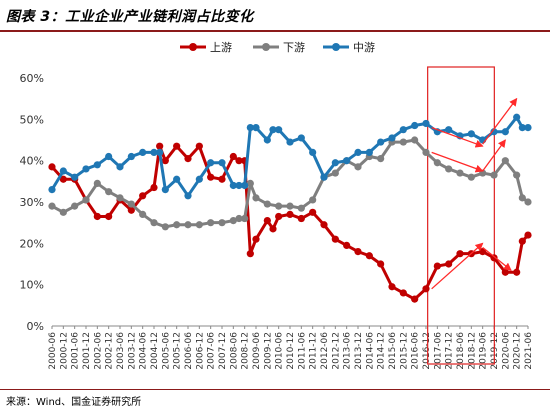 The image size is (550, 415). What do you see at coordinates (74, 402) in the screenshot?
I see `source-note: 来源：Wind、国金证券研究所` at bounding box center [74, 402].